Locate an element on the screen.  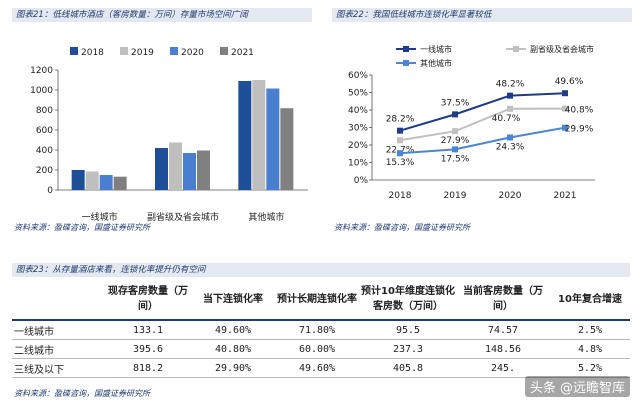
table-cell: 74.57 is located at coordinates (503, 330).